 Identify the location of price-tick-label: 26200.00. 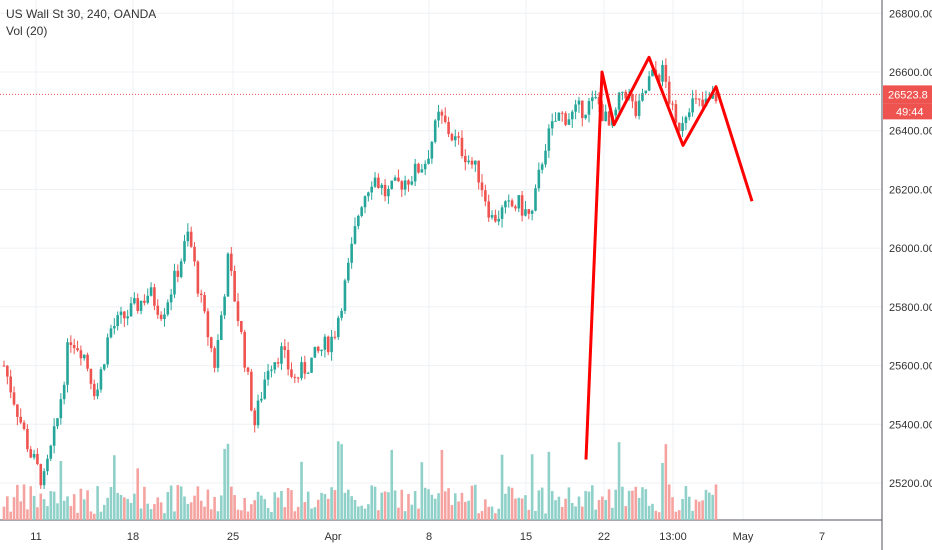
(910, 190).